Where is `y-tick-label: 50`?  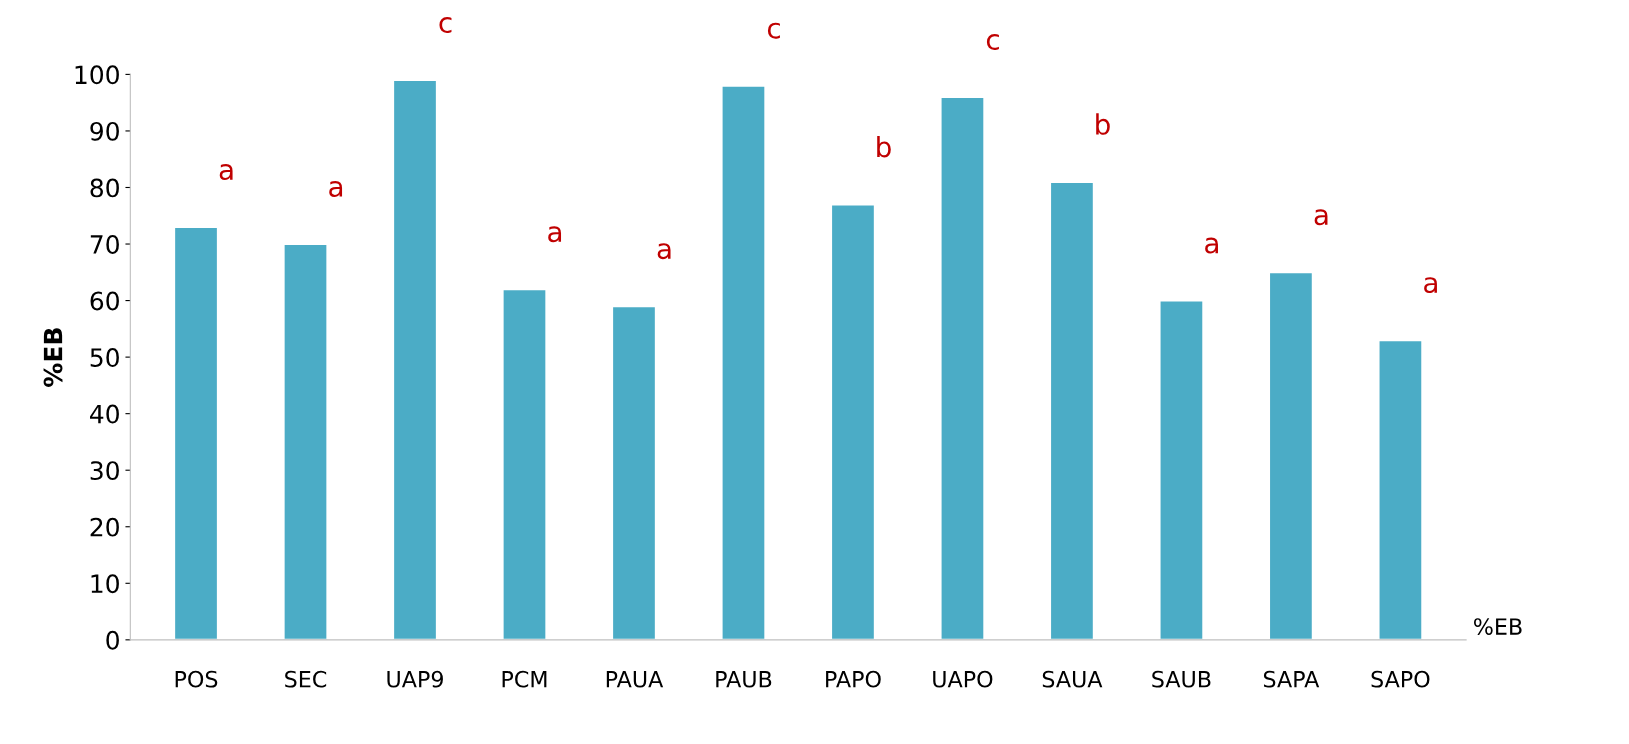 y-tick-label: 50 is located at coordinates (104, 357).